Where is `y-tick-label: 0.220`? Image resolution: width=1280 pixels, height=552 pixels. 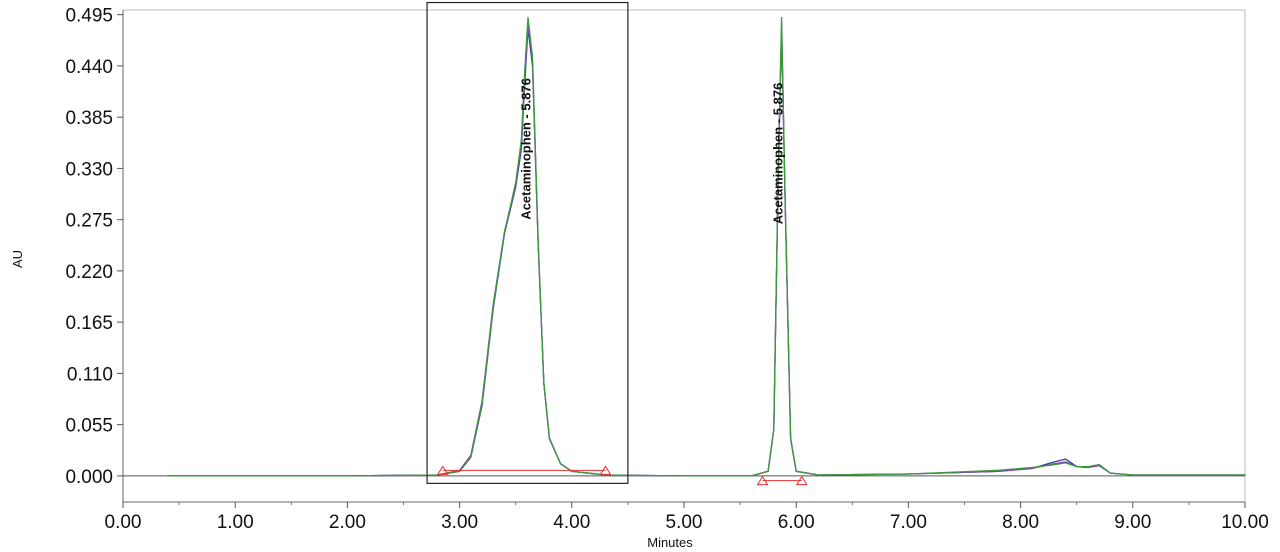 y-tick-label: 0.220 is located at coordinates (89, 272).